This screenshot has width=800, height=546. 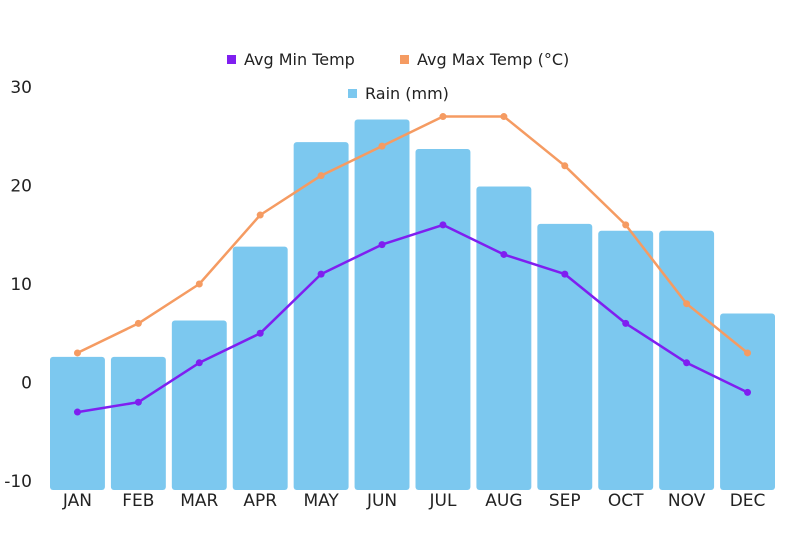 I want to click on x-tick-label: MAR, so click(x=199, y=501).